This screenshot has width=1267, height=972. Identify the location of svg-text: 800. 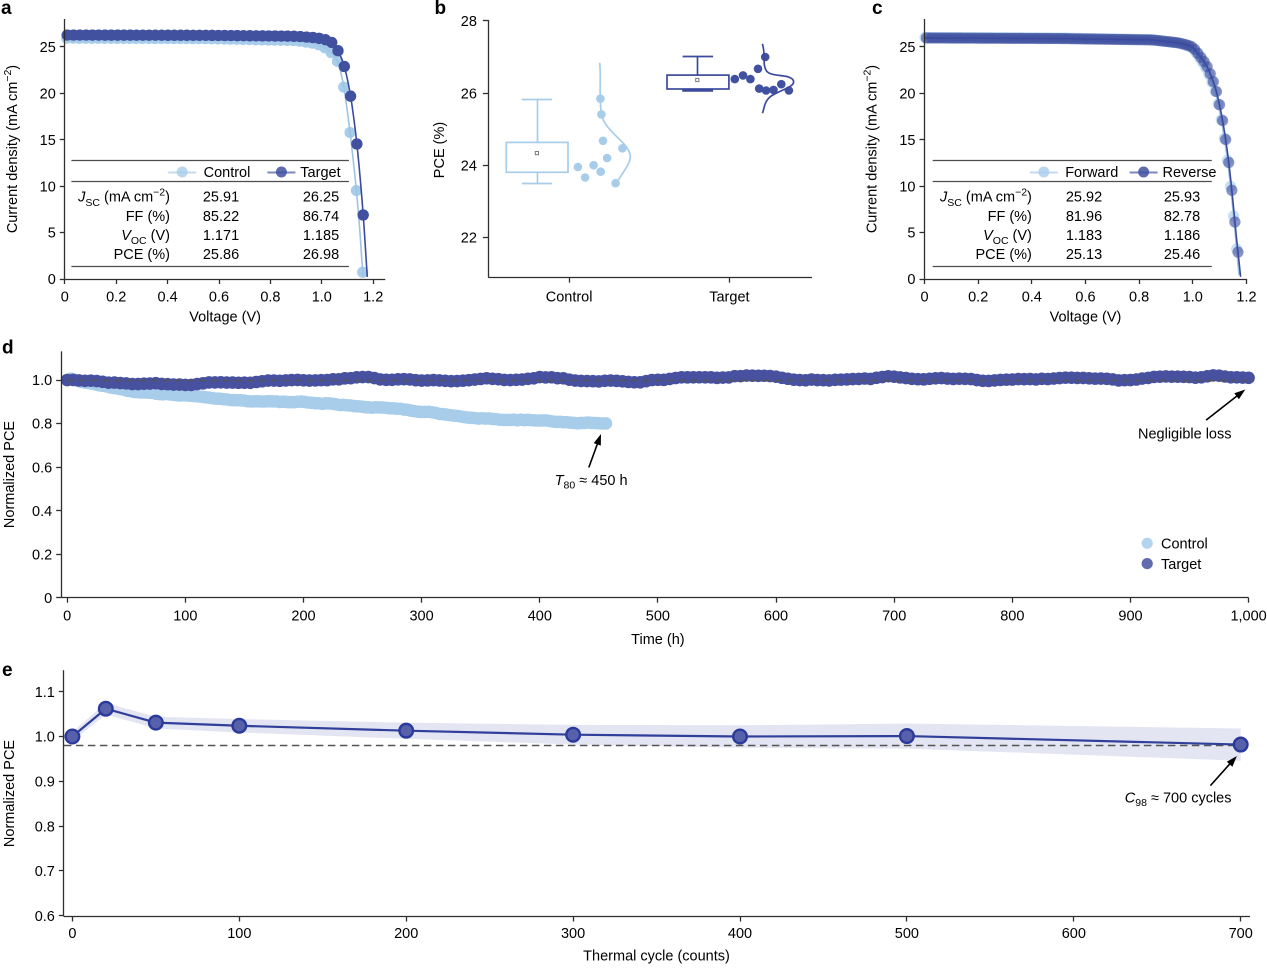
(1012, 617).